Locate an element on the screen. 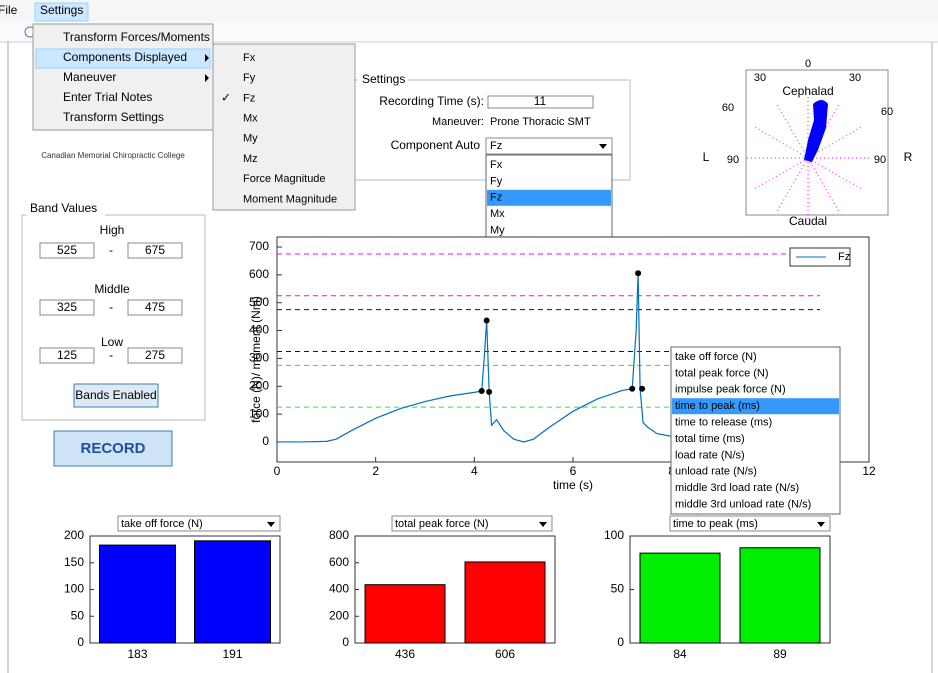  band-label: High is located at coordinates (112, 230).